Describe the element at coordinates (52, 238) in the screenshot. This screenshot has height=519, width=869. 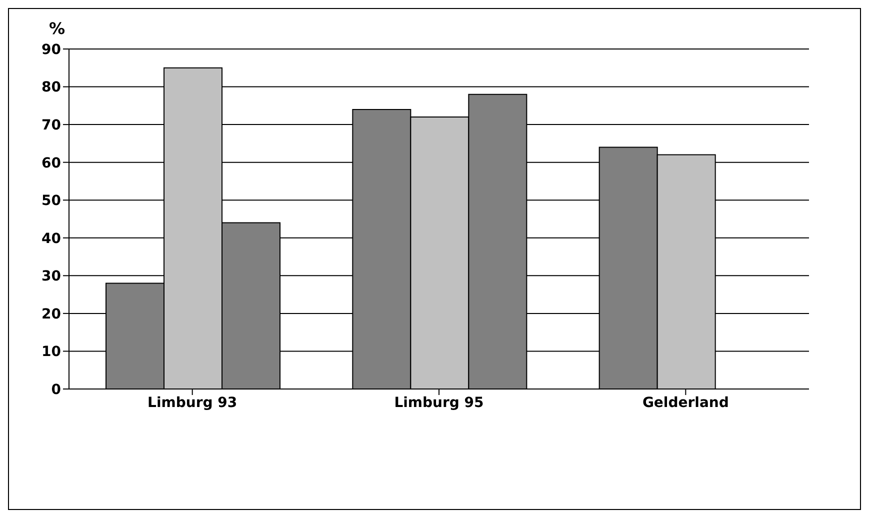
I see `y-tick-label: 40` at that location.